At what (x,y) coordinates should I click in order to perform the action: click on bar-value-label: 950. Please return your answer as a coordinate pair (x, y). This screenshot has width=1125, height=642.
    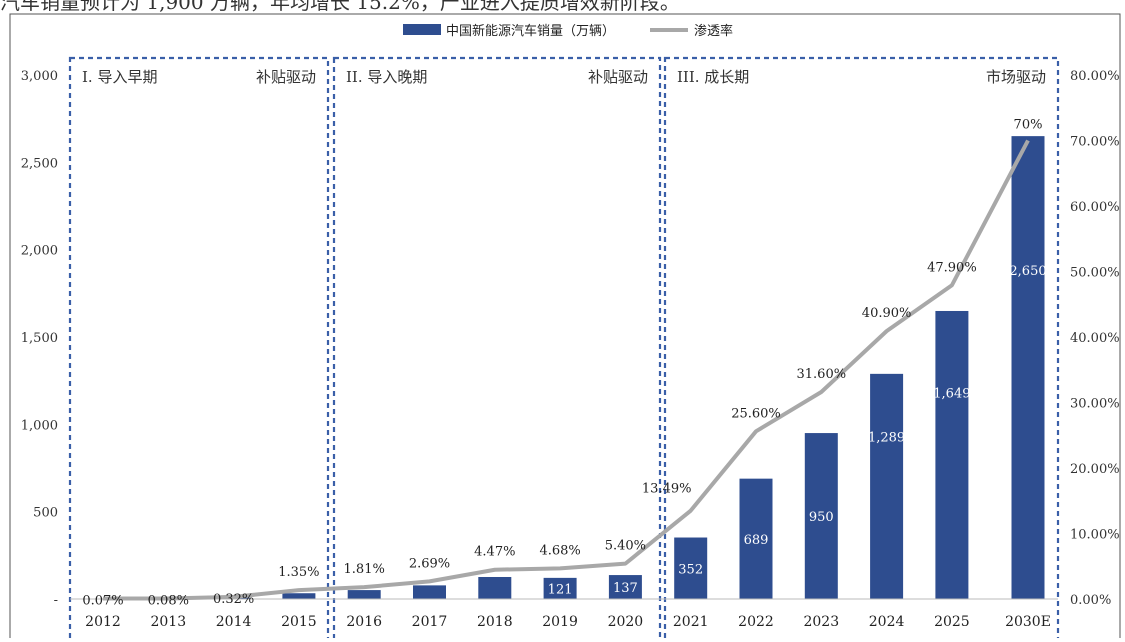
    Looking at the image, I should click on (821, 517).